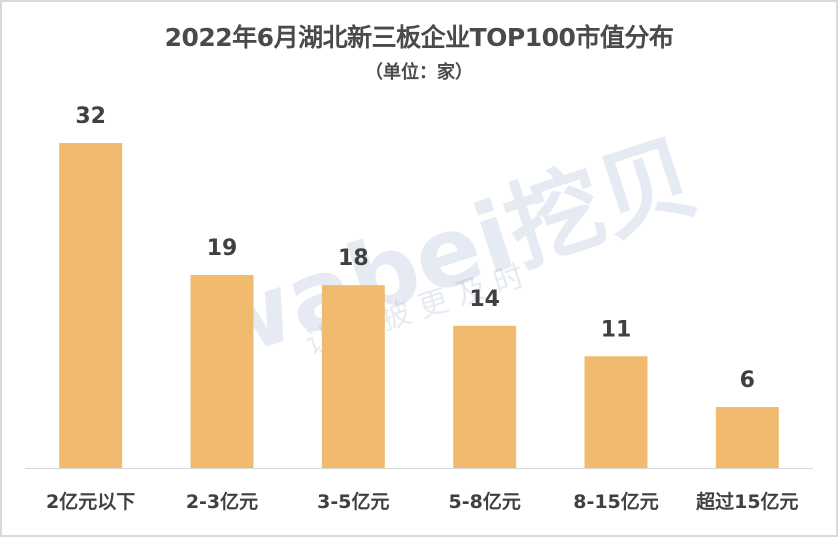 Image resolution: width=838 pixels, height=537 pixels. Describe the element at coordinates (484, 299) in the screenshot. I see `data-label: 14` at that location.